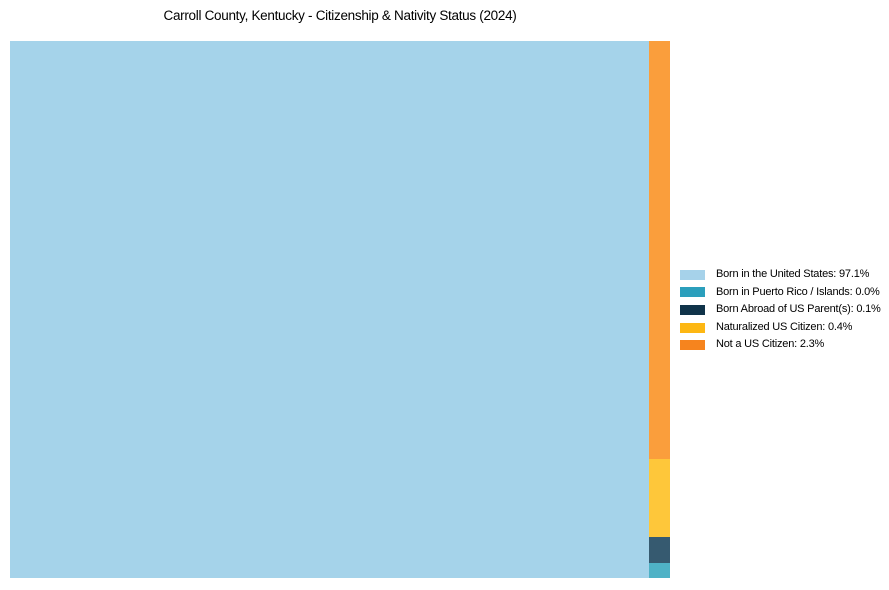 Image resolution: width=889 pixels, height=590 pixels. I want to click on legend-swatch-naturalized, so click(692, 327).